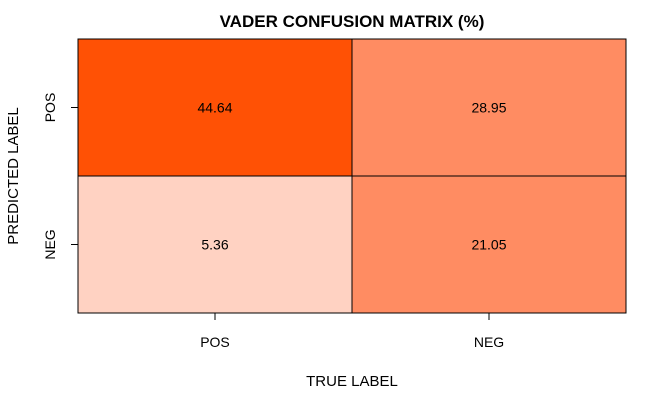 This screenshot has width=667, height=412. I want to click on x-tick-label: POS, so click(215, 342).